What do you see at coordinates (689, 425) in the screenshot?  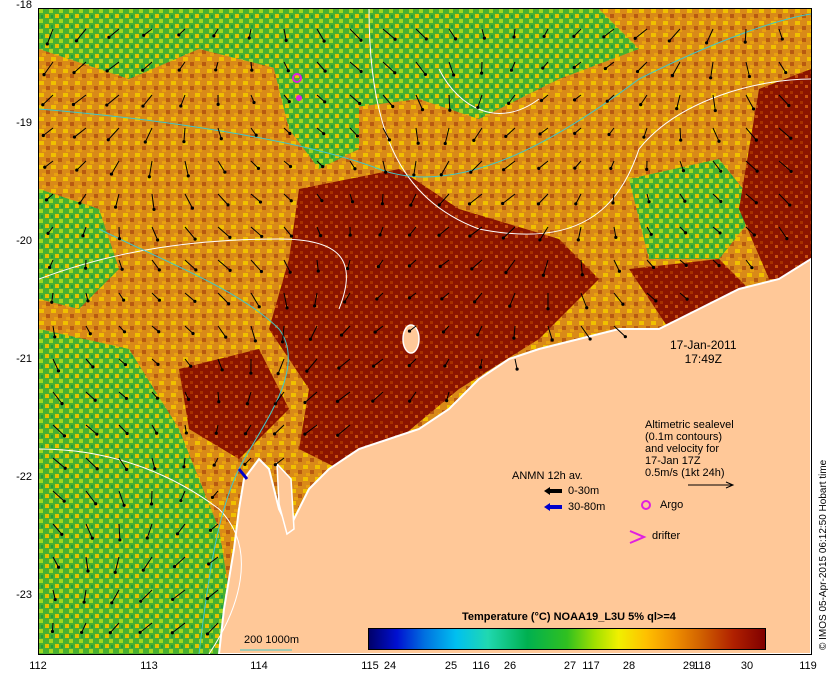 I see `altimetry-line: Altimetric sealevel` at bounding box center [689, 425].